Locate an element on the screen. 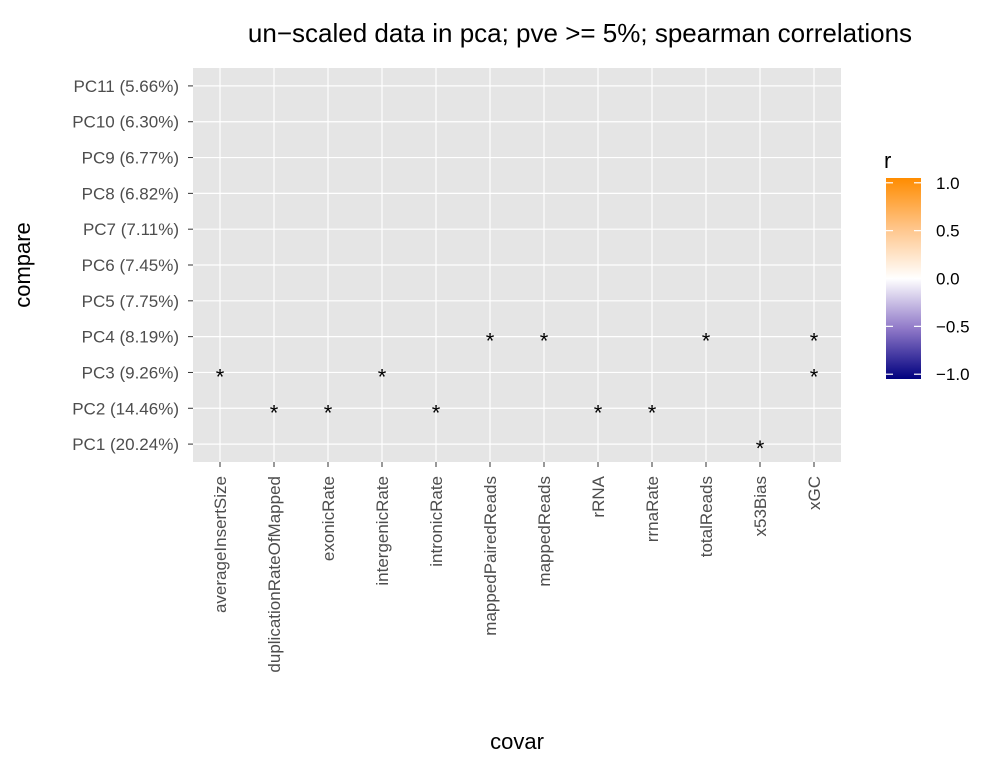  legend-ticks: 1.0 0.5 0.0 −0.5 −1.0 is located at coordinates (928, 279).